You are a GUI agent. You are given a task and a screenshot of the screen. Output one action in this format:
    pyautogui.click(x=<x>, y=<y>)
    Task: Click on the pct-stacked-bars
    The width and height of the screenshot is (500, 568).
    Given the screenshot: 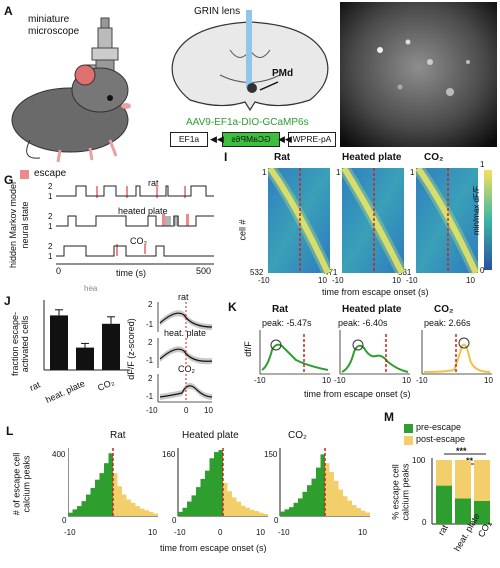 What is the action you would take?
    pyautogui.click(x=461, y=489)
    